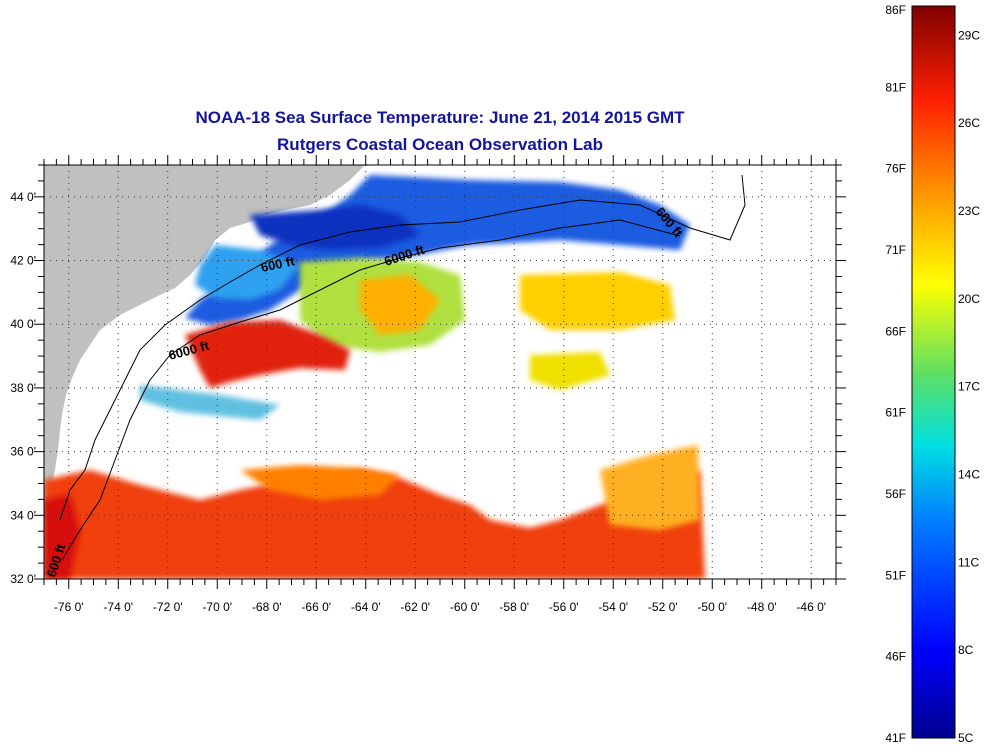 This screenshot has width=984, height=754. What do you see at coordinates (933, 372) in the screenshot?
I see `colorbar` at bounding box center [933, 372].